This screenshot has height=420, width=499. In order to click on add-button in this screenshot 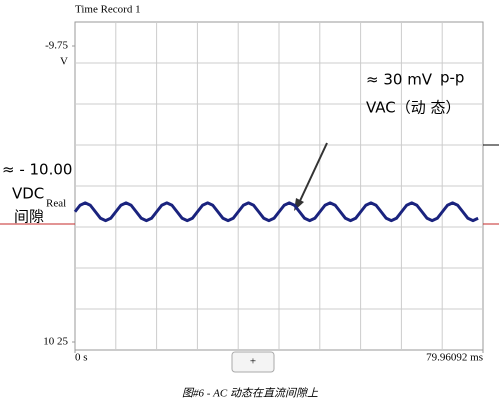, I will do `click(253, 362)`.